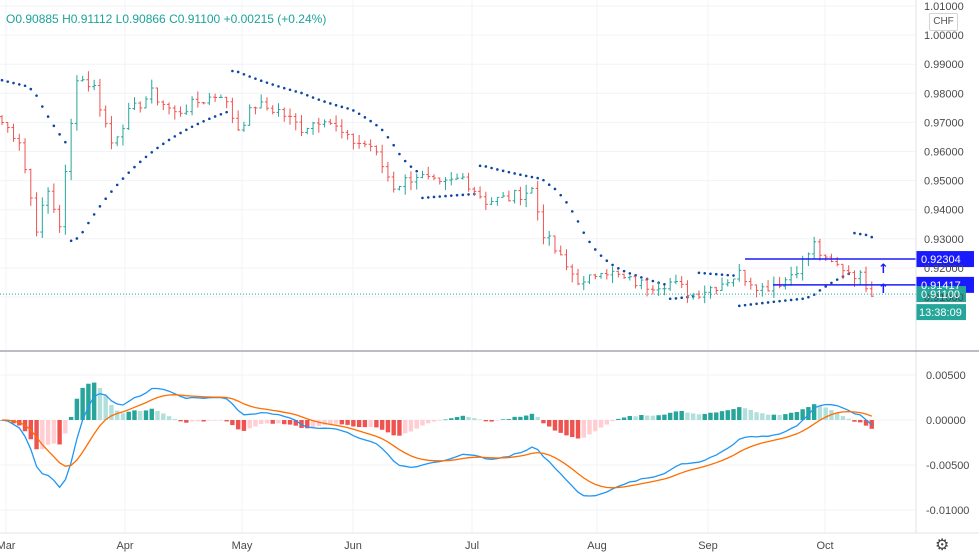  What do you see at coordinates (943, 22) in the screenshot?
I see `currency-badge: CHF` at bounding box center [943, 22].